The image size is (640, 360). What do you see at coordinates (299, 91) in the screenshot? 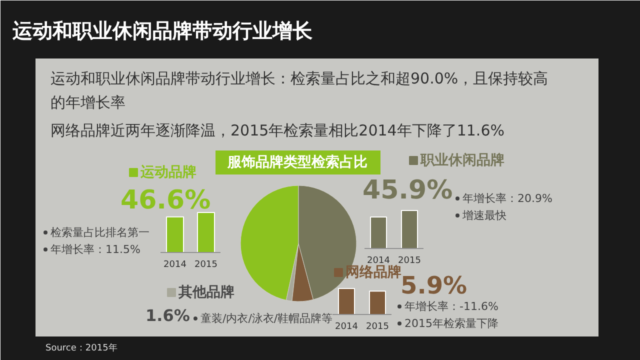
I see `text: 运动和职业休闲品牌带动行业增长：检索量占比之和超90.0%，且保持较高的年增长率` at bounding box center [299, 91].